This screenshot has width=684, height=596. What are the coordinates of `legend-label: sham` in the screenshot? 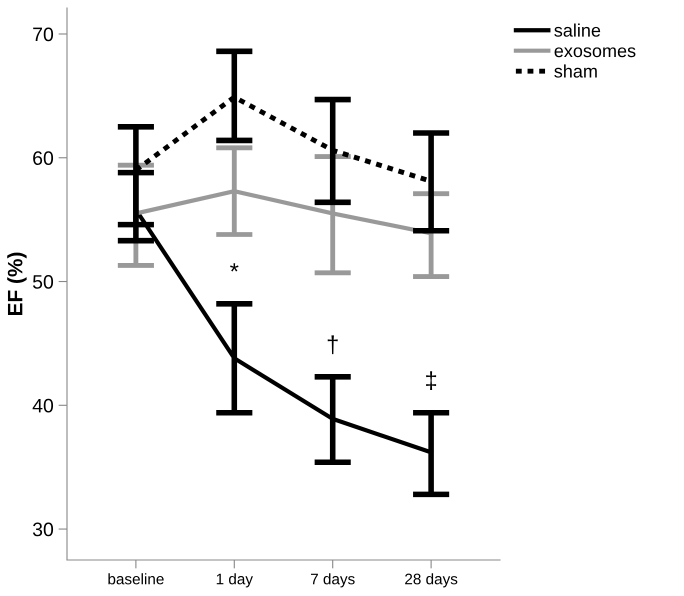 It's located at (575, 71).